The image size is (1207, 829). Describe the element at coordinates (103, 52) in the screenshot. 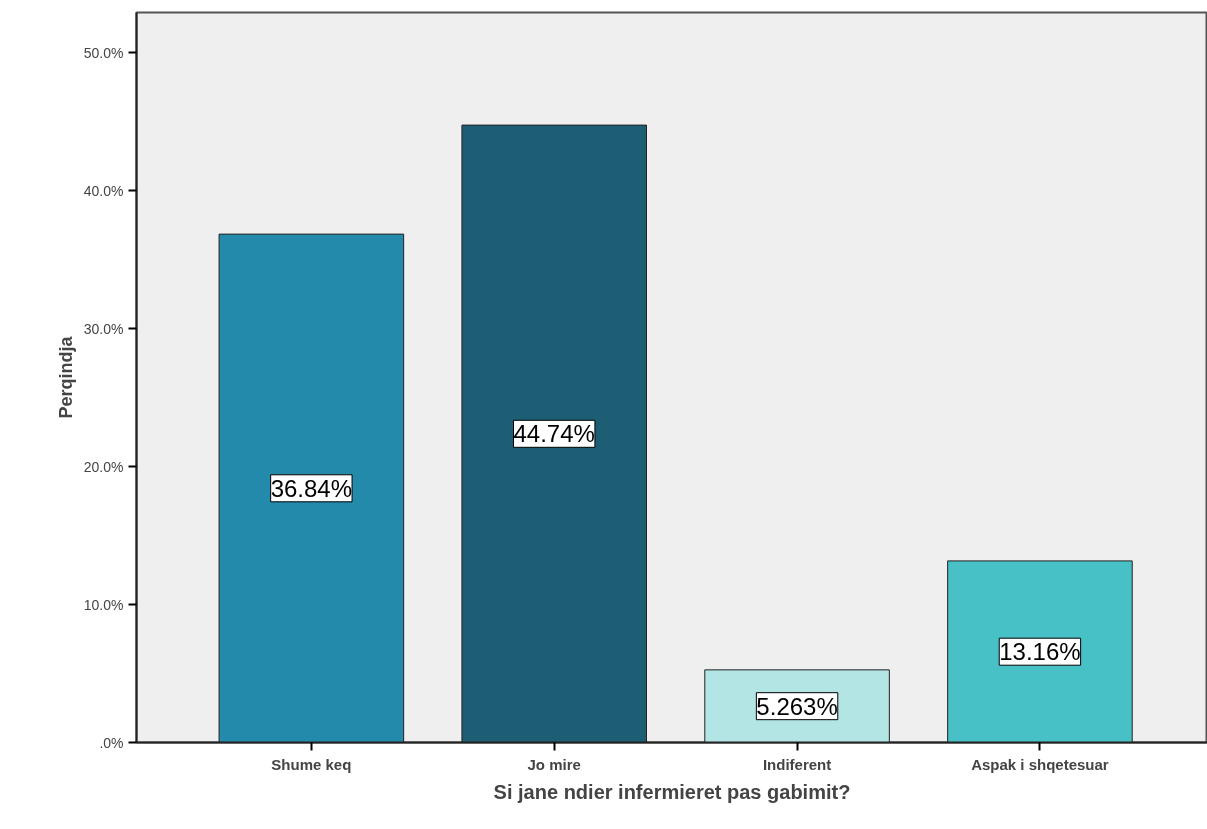

I see `y-tick-label: 50.0%` at that location.